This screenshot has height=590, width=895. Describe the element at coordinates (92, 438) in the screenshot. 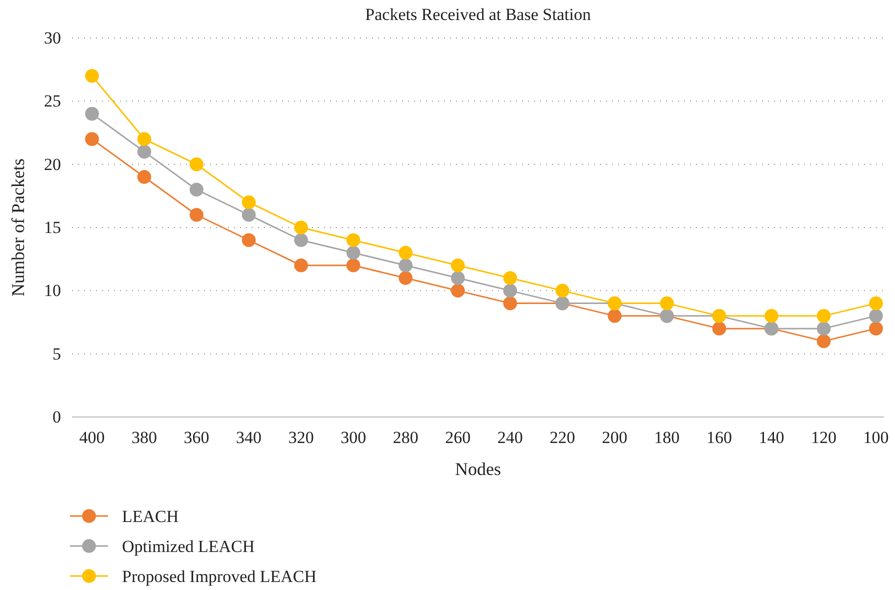

I see `x-tick-label: 400` at that location.